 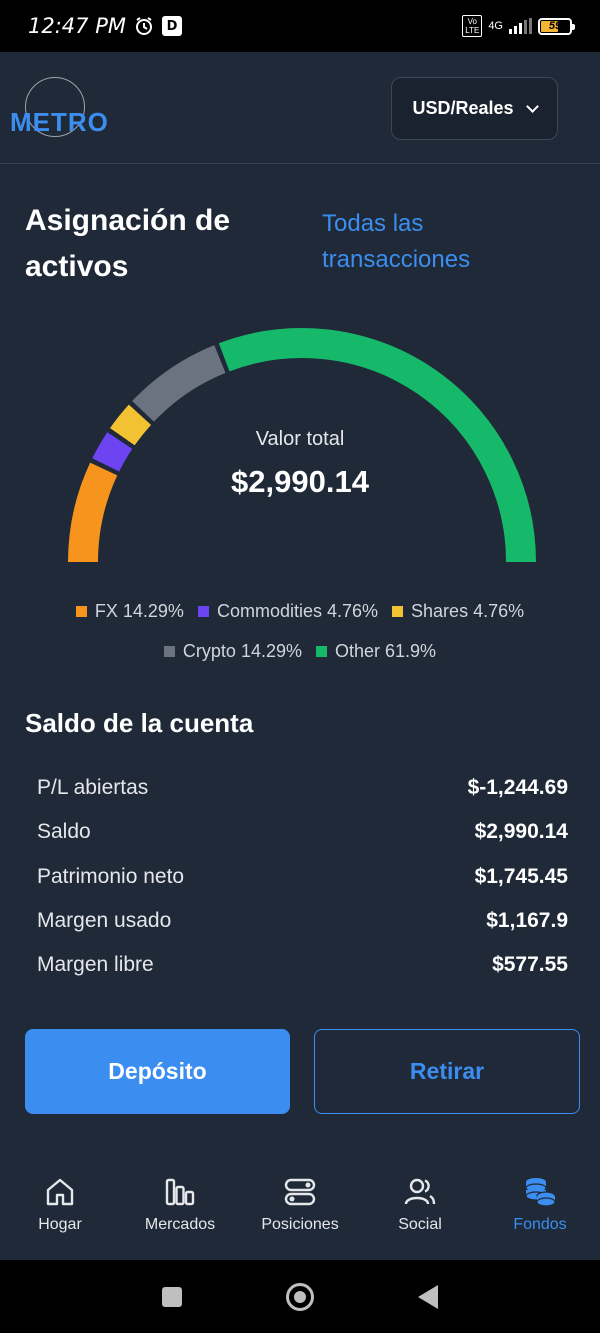 I want to click on legend-row: FX 14.29% Commodities 4.76% Shares 4.76%, so click(x=300, y=611).